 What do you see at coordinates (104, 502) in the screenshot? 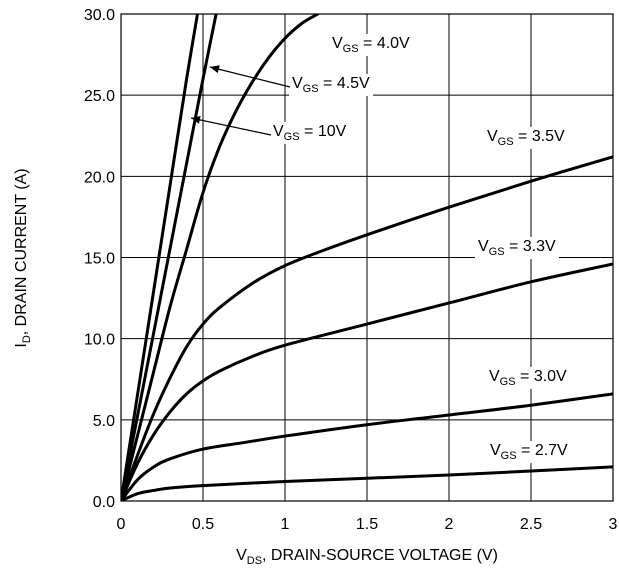
I see `y-tick-label: 0.0` at bounding box center [104, 502].